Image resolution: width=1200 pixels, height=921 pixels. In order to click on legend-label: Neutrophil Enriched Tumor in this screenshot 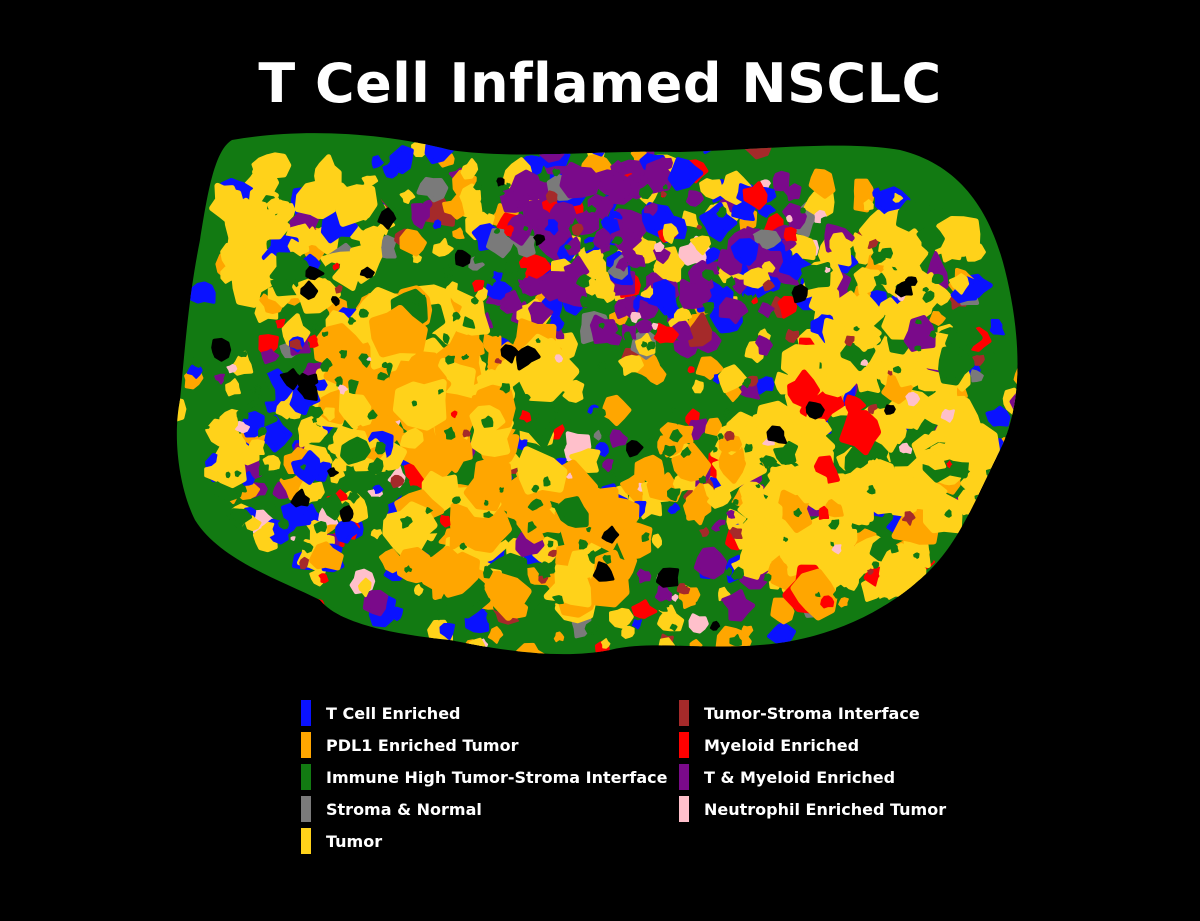, I will do `click(825, 809)`.